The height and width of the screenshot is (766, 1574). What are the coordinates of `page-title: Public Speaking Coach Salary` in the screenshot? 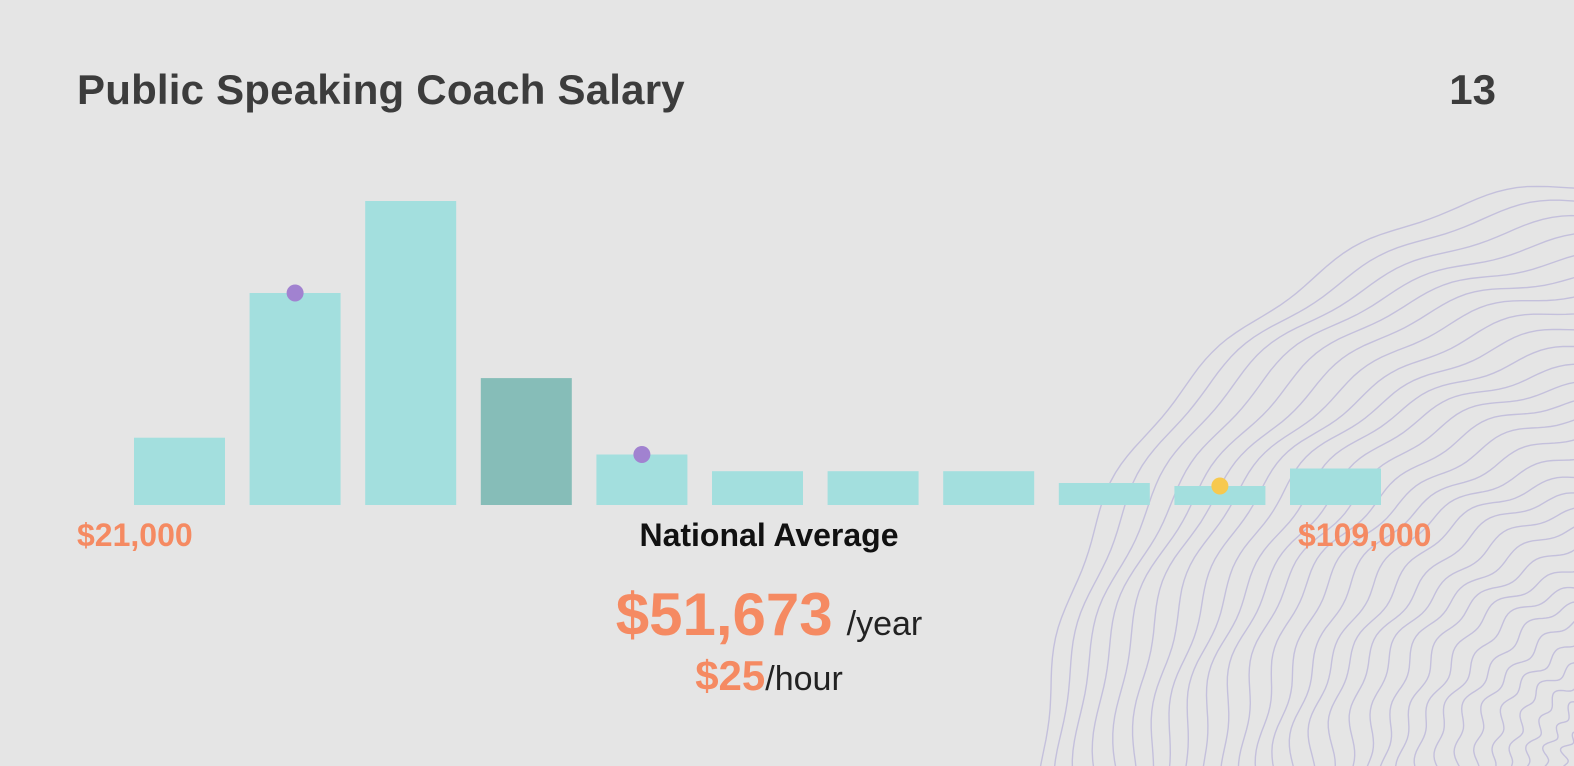 It's located at (381, 89).